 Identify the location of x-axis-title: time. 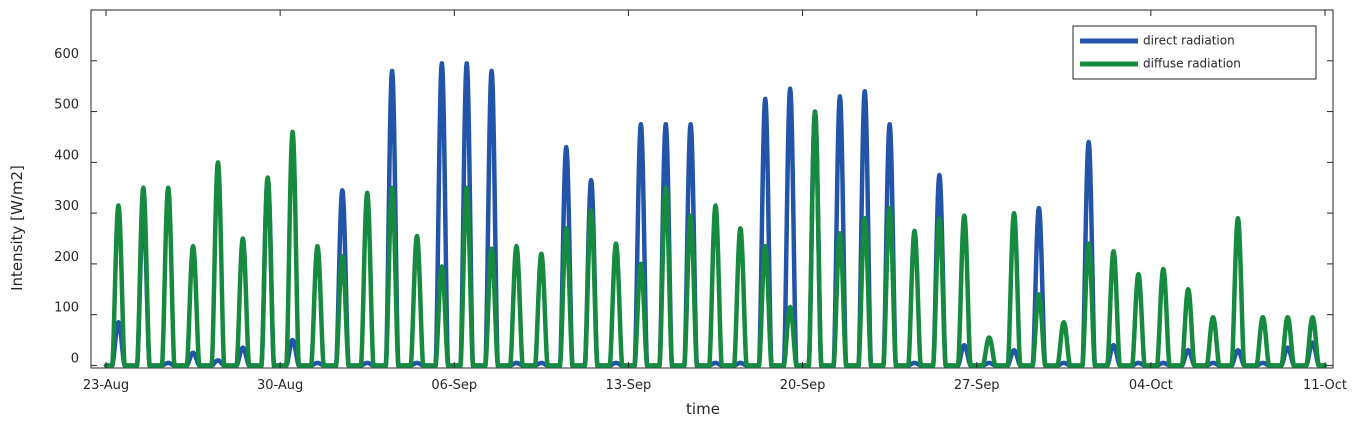
(703, 409).